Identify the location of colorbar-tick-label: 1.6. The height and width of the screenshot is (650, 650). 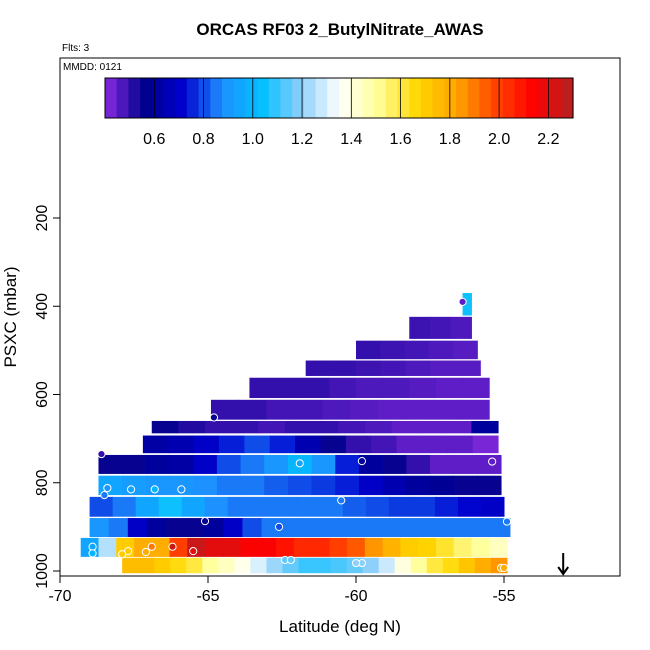
(400, 139).